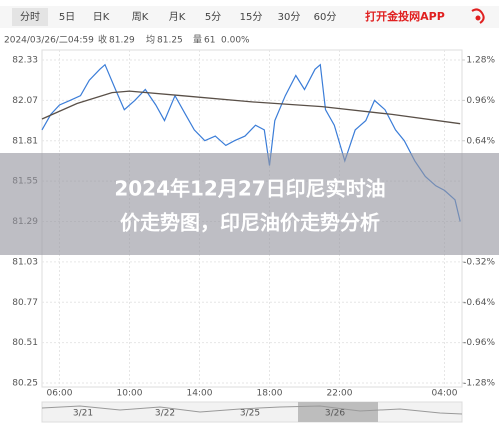  Describe the element at coordinates (122, 41) in the screenshot. I see `info-text: 81.29` at that location.